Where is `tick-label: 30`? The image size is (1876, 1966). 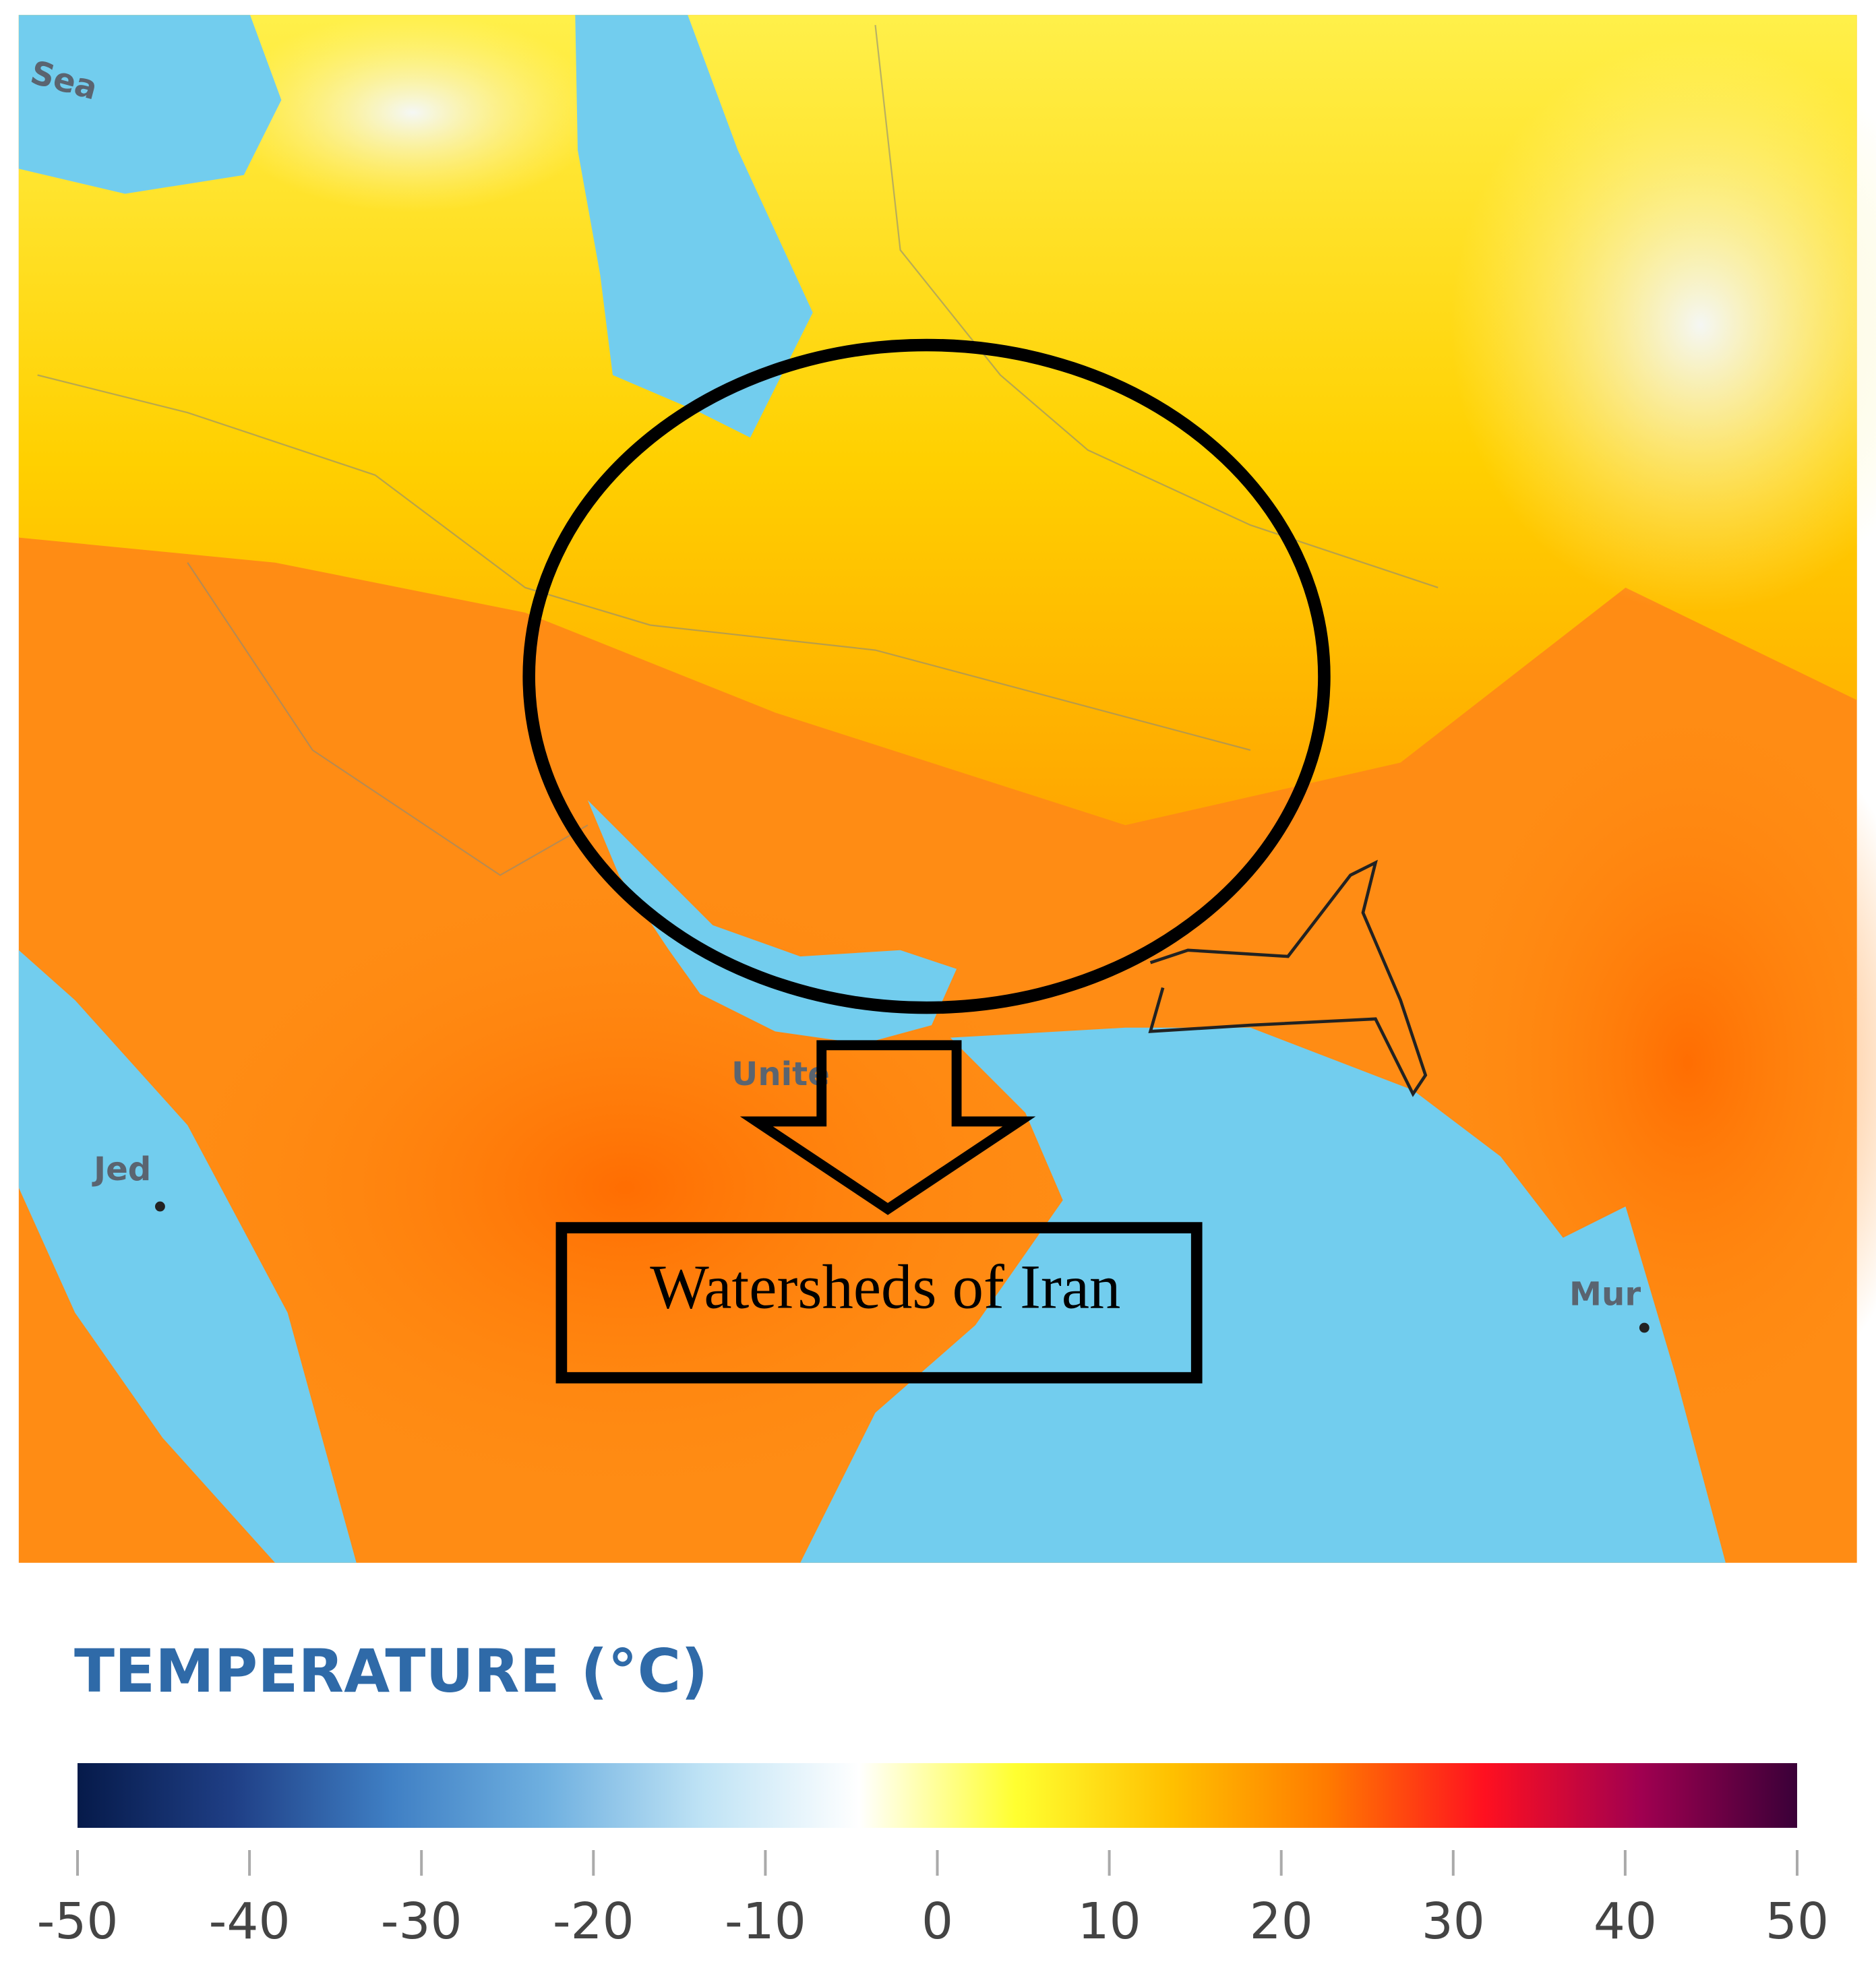 tick-label: 30 is located at coordinates (1453, 1921).